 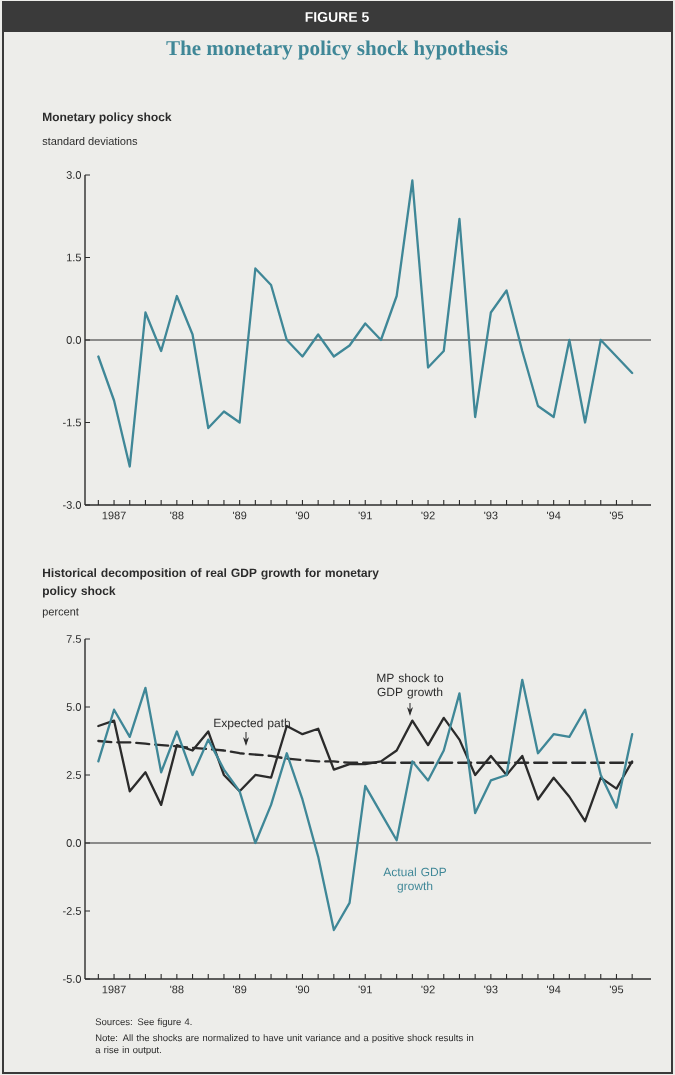 I want to click on caption: FIGURE 5, so click(x=337, y=17).